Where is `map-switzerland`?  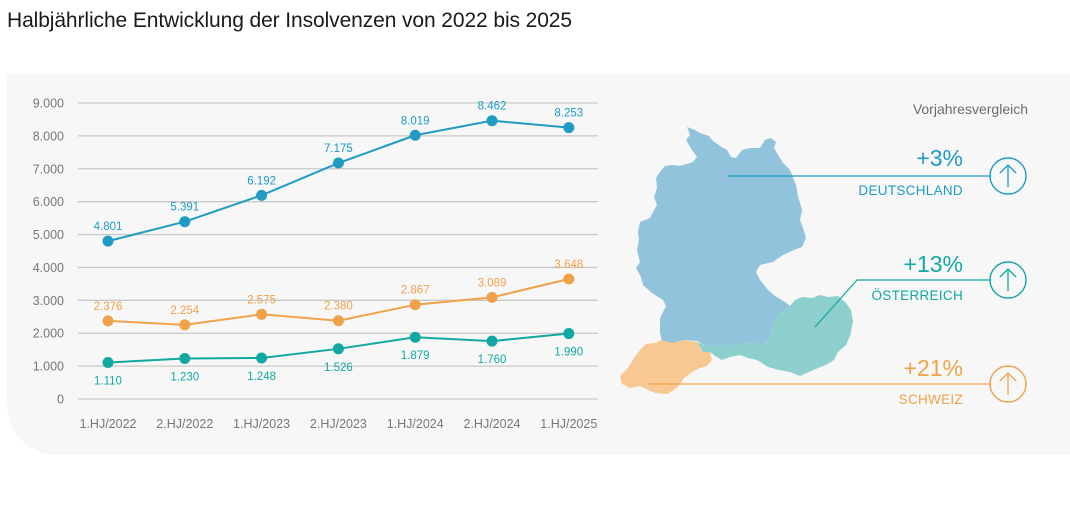 map-switzerland is located at coordinates (666, 367).